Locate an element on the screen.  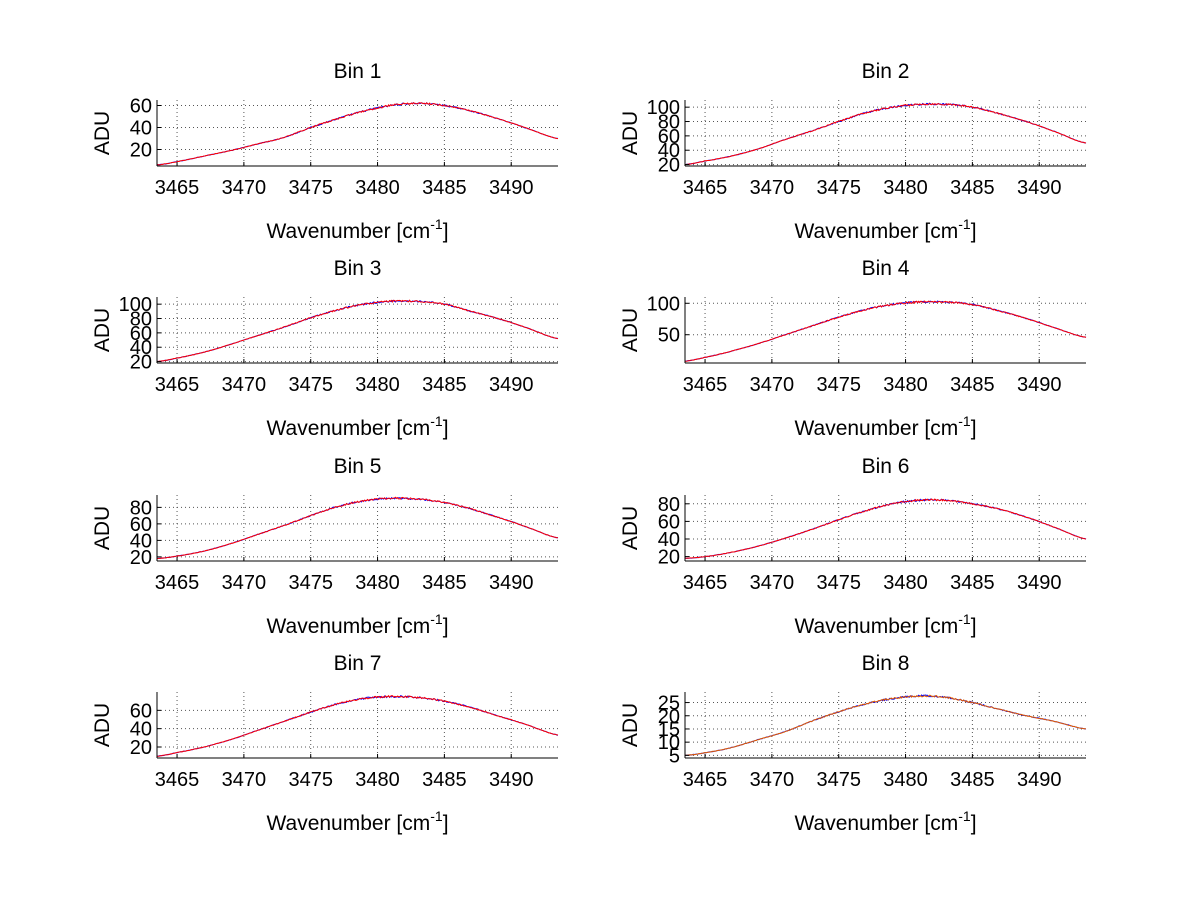
subplot-title: Bin 2 is located at coordinates (886, 71).